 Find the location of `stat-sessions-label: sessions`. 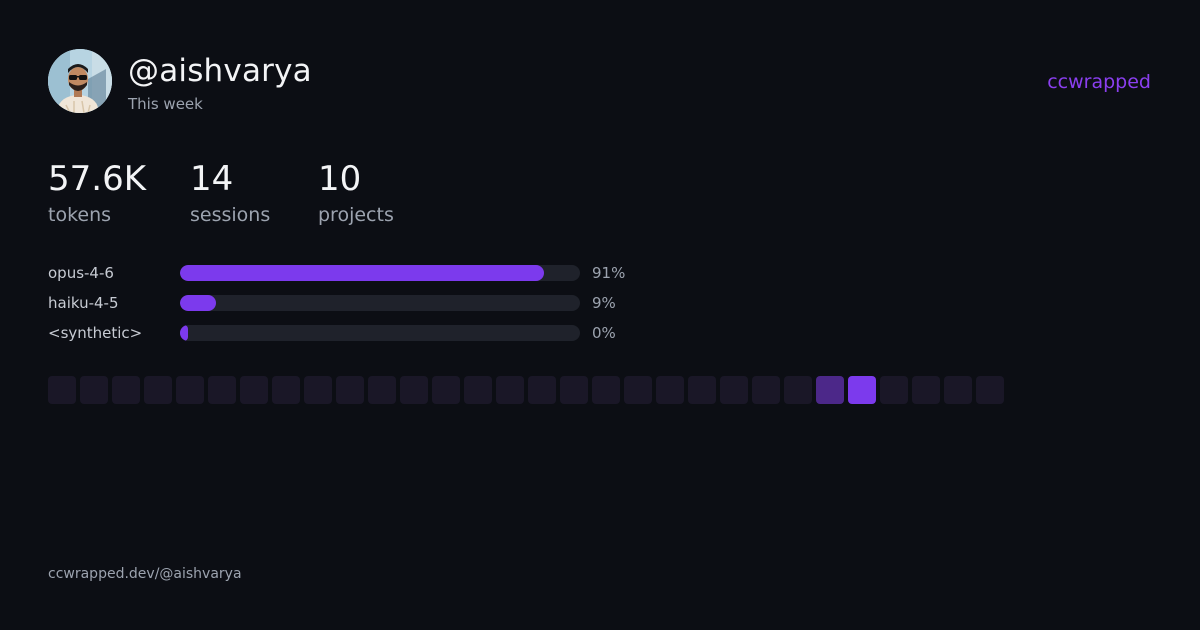

stat-sessions-label: sessions is located at coordinates (230, 215).